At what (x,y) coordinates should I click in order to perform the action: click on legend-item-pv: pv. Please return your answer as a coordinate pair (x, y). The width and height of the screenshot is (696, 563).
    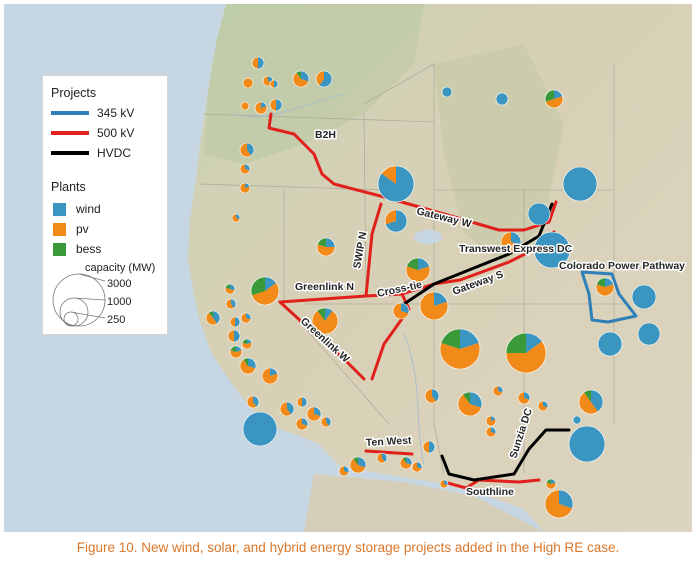
    Looking at the image, I should click on (70, 229).